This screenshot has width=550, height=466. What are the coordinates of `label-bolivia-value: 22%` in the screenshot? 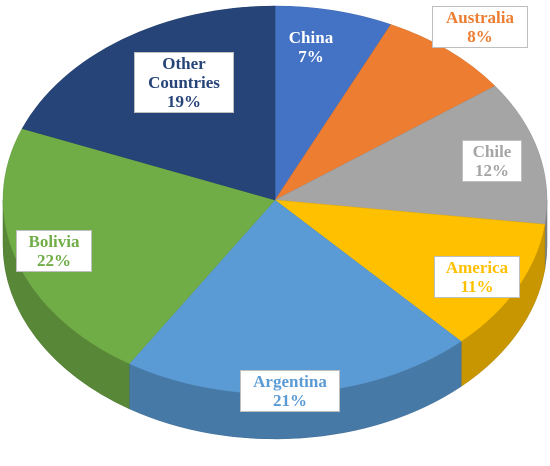 It's located at (54, 260).